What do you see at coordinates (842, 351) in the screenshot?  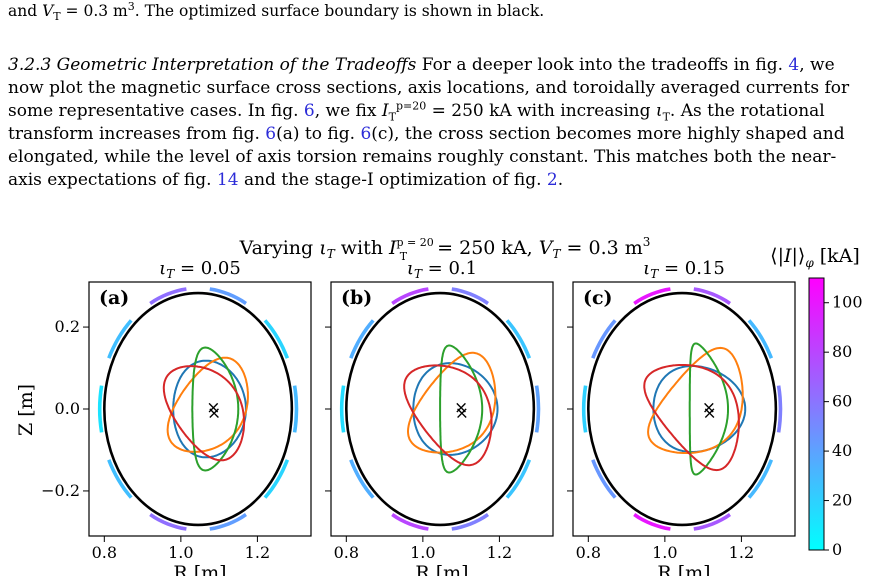 I see `colorbar-tick-label: 80` at bounding box center [842, 351].